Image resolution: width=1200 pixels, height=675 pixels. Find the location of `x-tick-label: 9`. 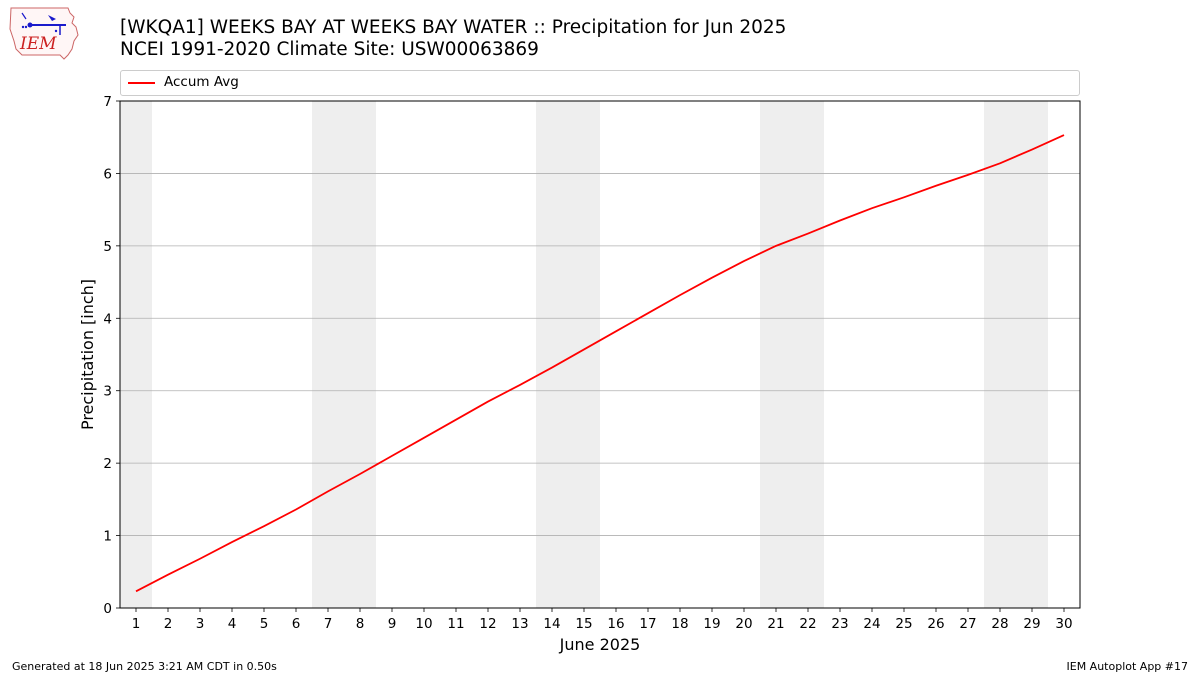

x-tick-label: 9 is located at coordinates (392, 624).